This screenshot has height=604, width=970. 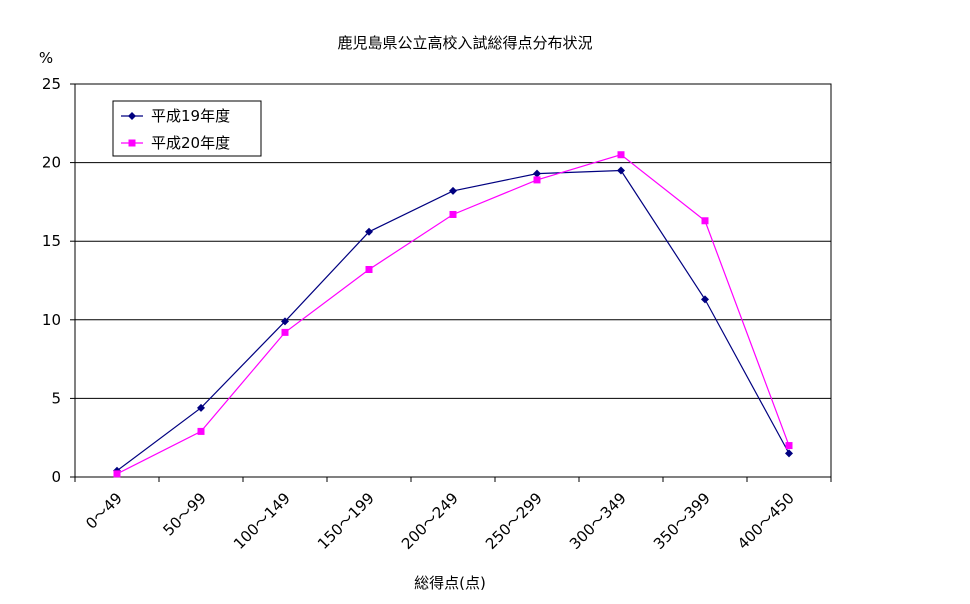 What do you see at coordinates (51, 84) in the screenshot?
I see `y-tick-label-5: 25` at bounding box center [51, 84].